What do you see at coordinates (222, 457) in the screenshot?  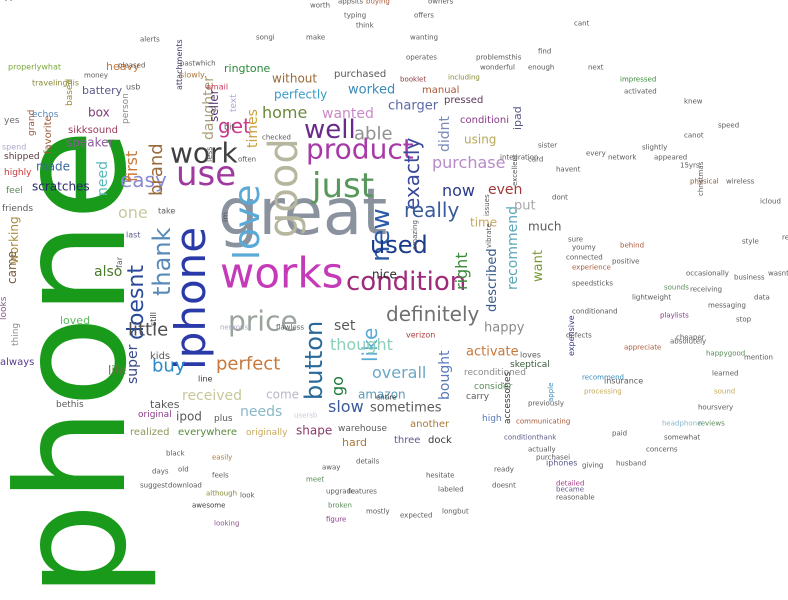 I see `word: easily` at bounding box center [222, 457].